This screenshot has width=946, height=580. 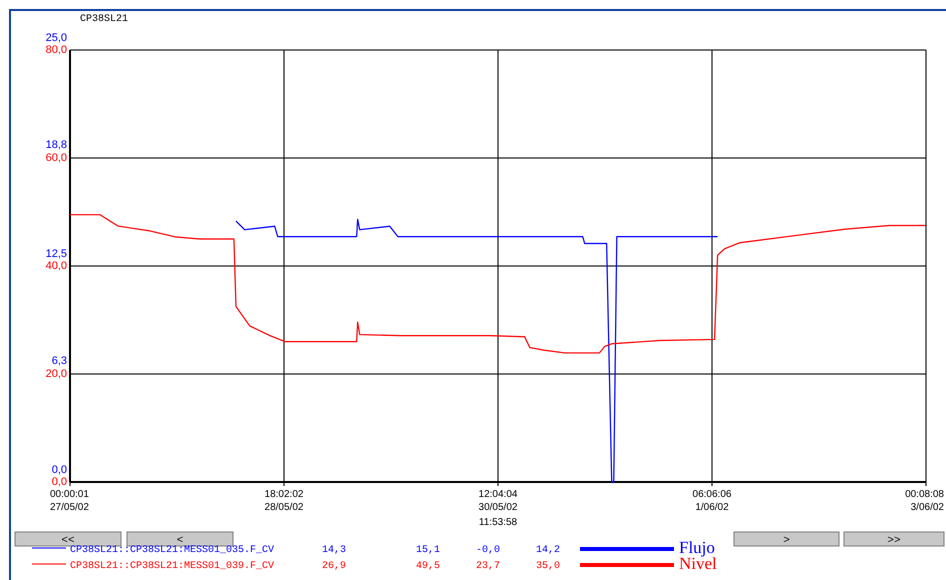 What do you see at coordinates (697, 547) in the screenshot?
I see `text: Flujo` at bounding box center [697, 547].